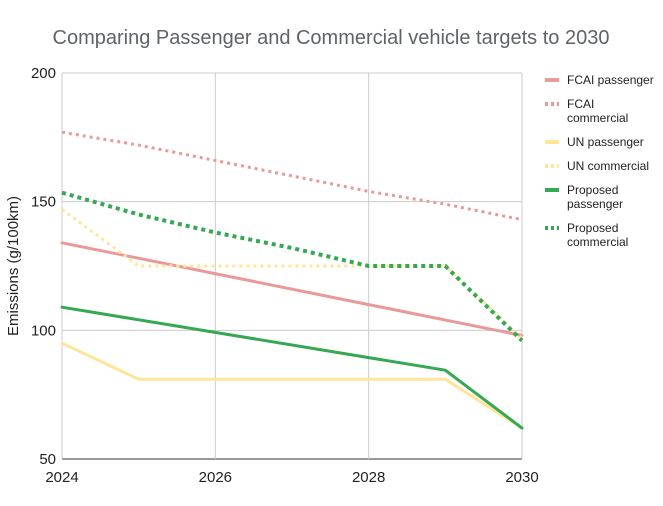 Image resolution: width=663 pixels, height=506 pixels. Describe the element at coordinates (43, 73) in the screenshot. I see `y-tick-label: 200` at that location.